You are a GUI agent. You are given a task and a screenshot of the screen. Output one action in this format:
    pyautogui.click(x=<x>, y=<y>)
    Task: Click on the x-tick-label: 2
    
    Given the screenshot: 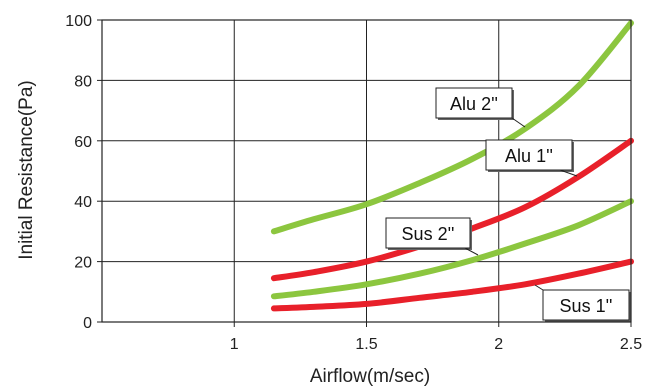 What is the action you would take?
    pyautogui.click(x=498, y=344)
    